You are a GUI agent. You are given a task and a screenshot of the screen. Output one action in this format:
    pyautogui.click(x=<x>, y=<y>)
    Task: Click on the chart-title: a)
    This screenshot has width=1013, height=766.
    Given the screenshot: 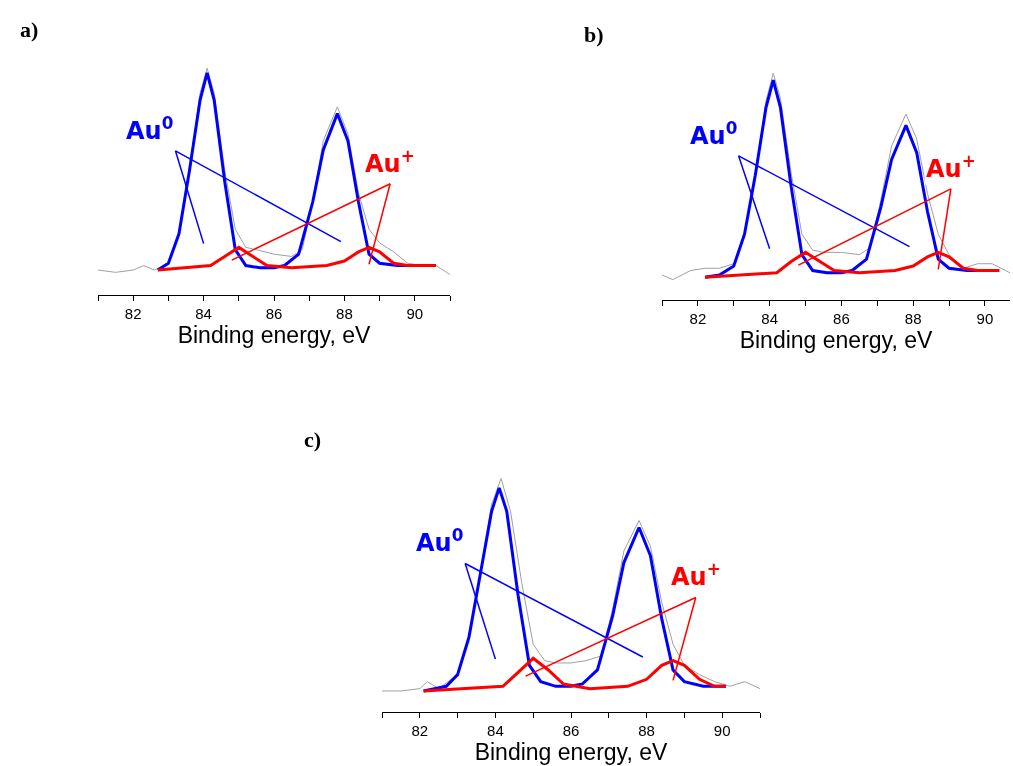 What is the action you would take?
    pyautogui.click(x=29, y=29)
    